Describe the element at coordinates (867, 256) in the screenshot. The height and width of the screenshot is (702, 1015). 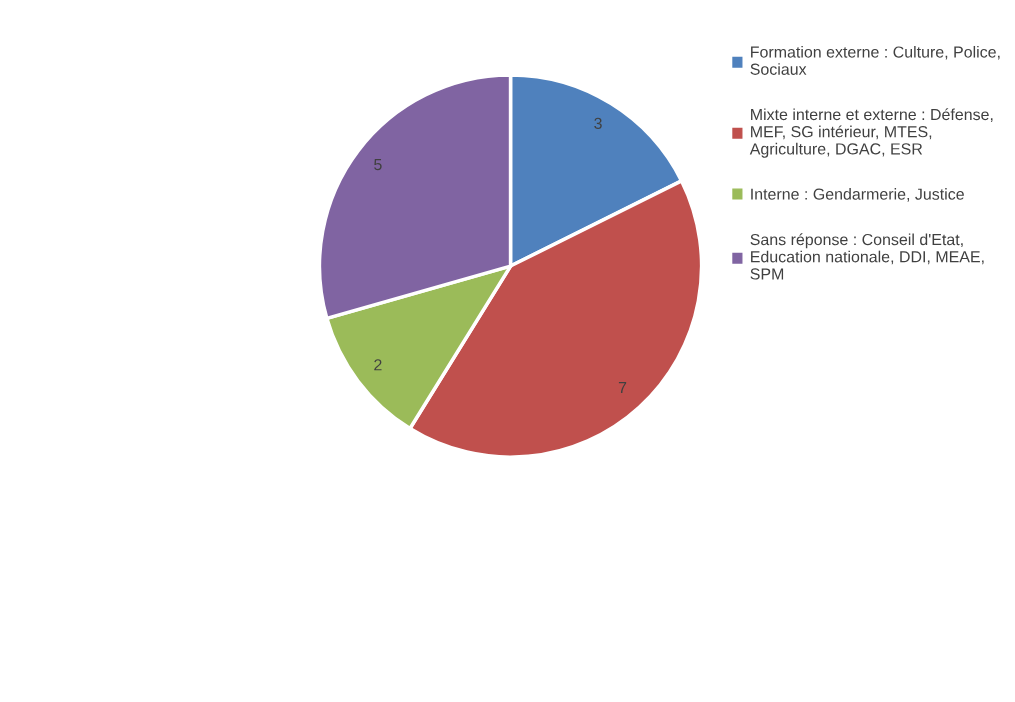
I see `legend-label: Sans réponse : Conseil d'Etat, Education nationale, DDI, MEAE, SPM` at that location.